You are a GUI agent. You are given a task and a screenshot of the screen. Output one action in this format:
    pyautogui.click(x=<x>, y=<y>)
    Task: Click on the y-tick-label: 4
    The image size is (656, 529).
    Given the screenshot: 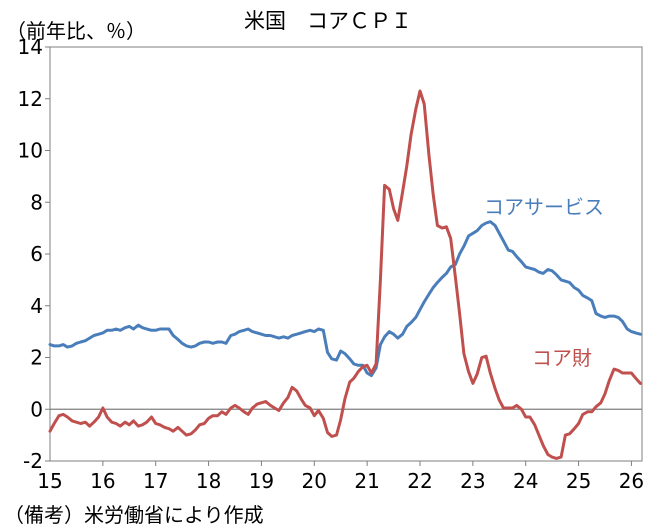 What is the action you would take?
    pyautogui.click(x=36, y=306)
    